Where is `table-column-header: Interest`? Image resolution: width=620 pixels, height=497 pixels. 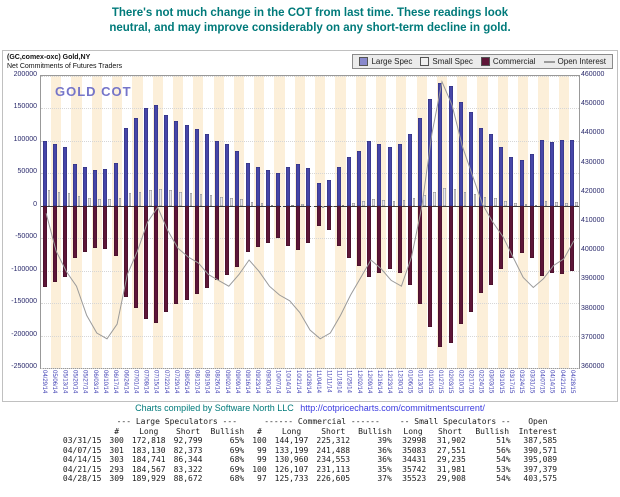
table-column-header: Interest is located at coordinates (538, 431).